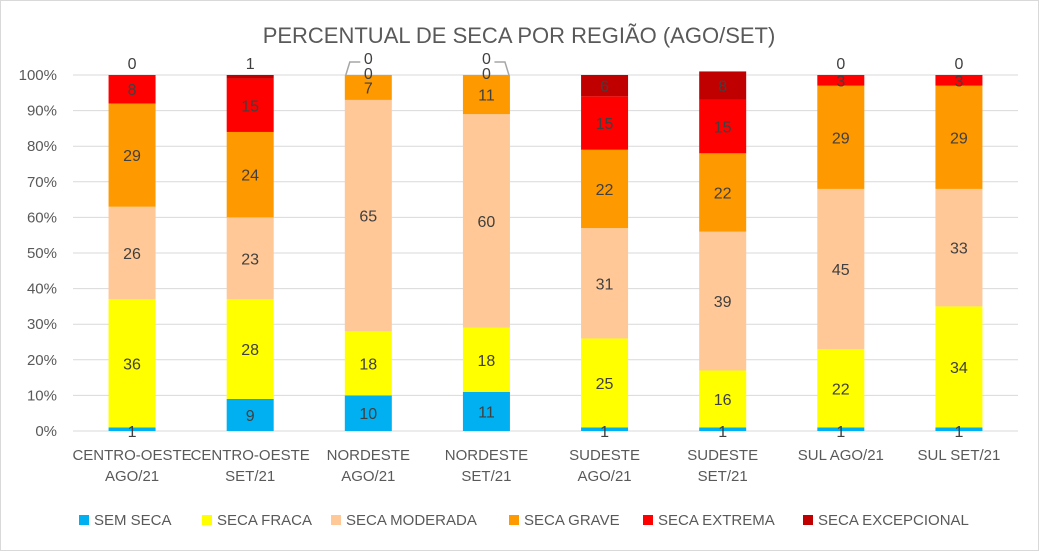 Image resolution: width=1039 pixels, height=551 pixels. Describe the element at coordinates (893, 520) in the screenshot. I see `legend-label: SECA EXCEPCIONAL` at that location.